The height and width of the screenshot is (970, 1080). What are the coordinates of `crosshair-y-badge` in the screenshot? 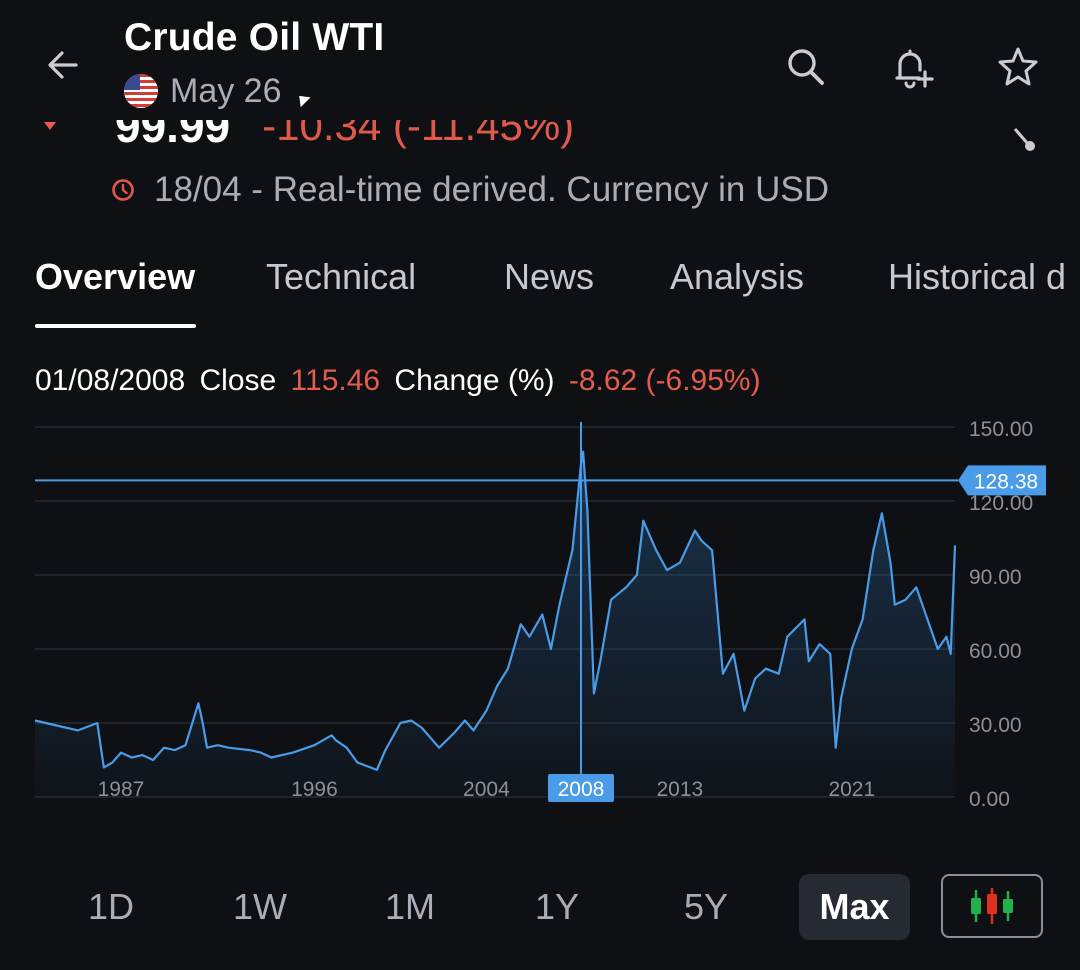 It's located at (1002, 480).